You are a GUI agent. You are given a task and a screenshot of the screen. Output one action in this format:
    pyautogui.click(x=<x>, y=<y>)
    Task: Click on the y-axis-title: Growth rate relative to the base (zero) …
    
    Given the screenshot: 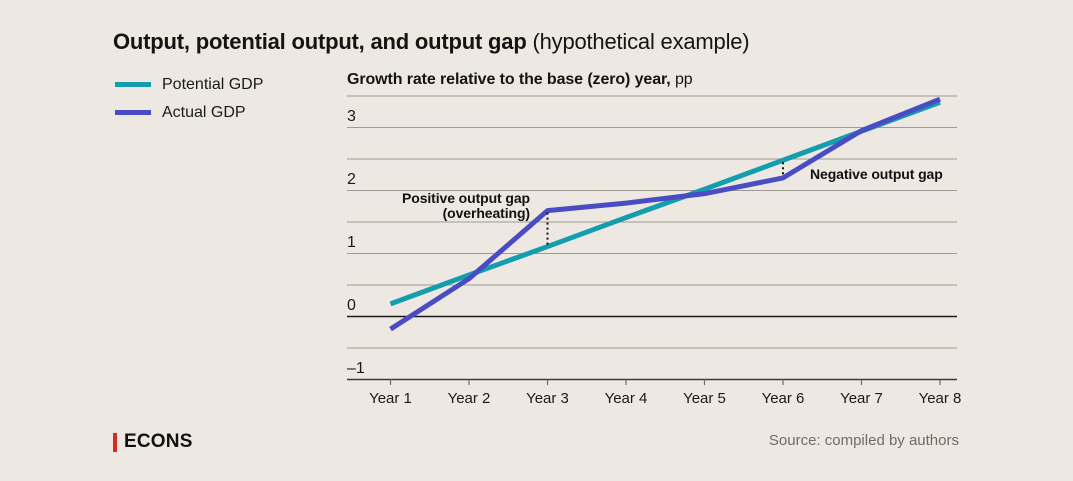 What is the action you would take?
    pyautogui.click(x=520, y=80)
    